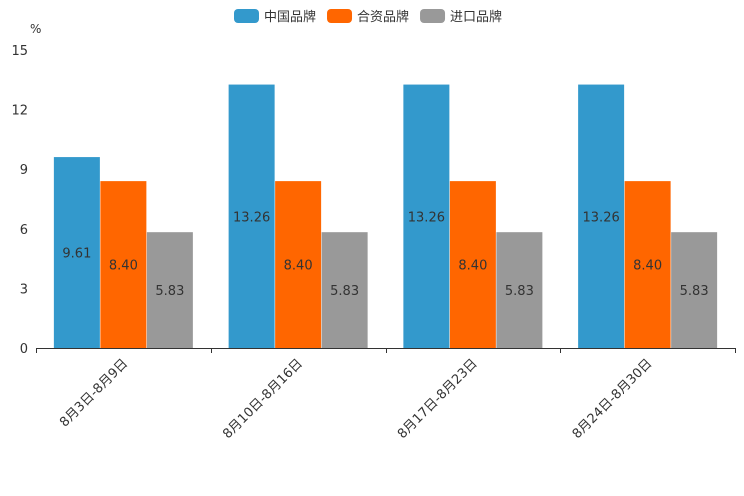  Describe the element at coordinates (24, 230) in the screenshot. I see `y-tick-label: 6` at that location.